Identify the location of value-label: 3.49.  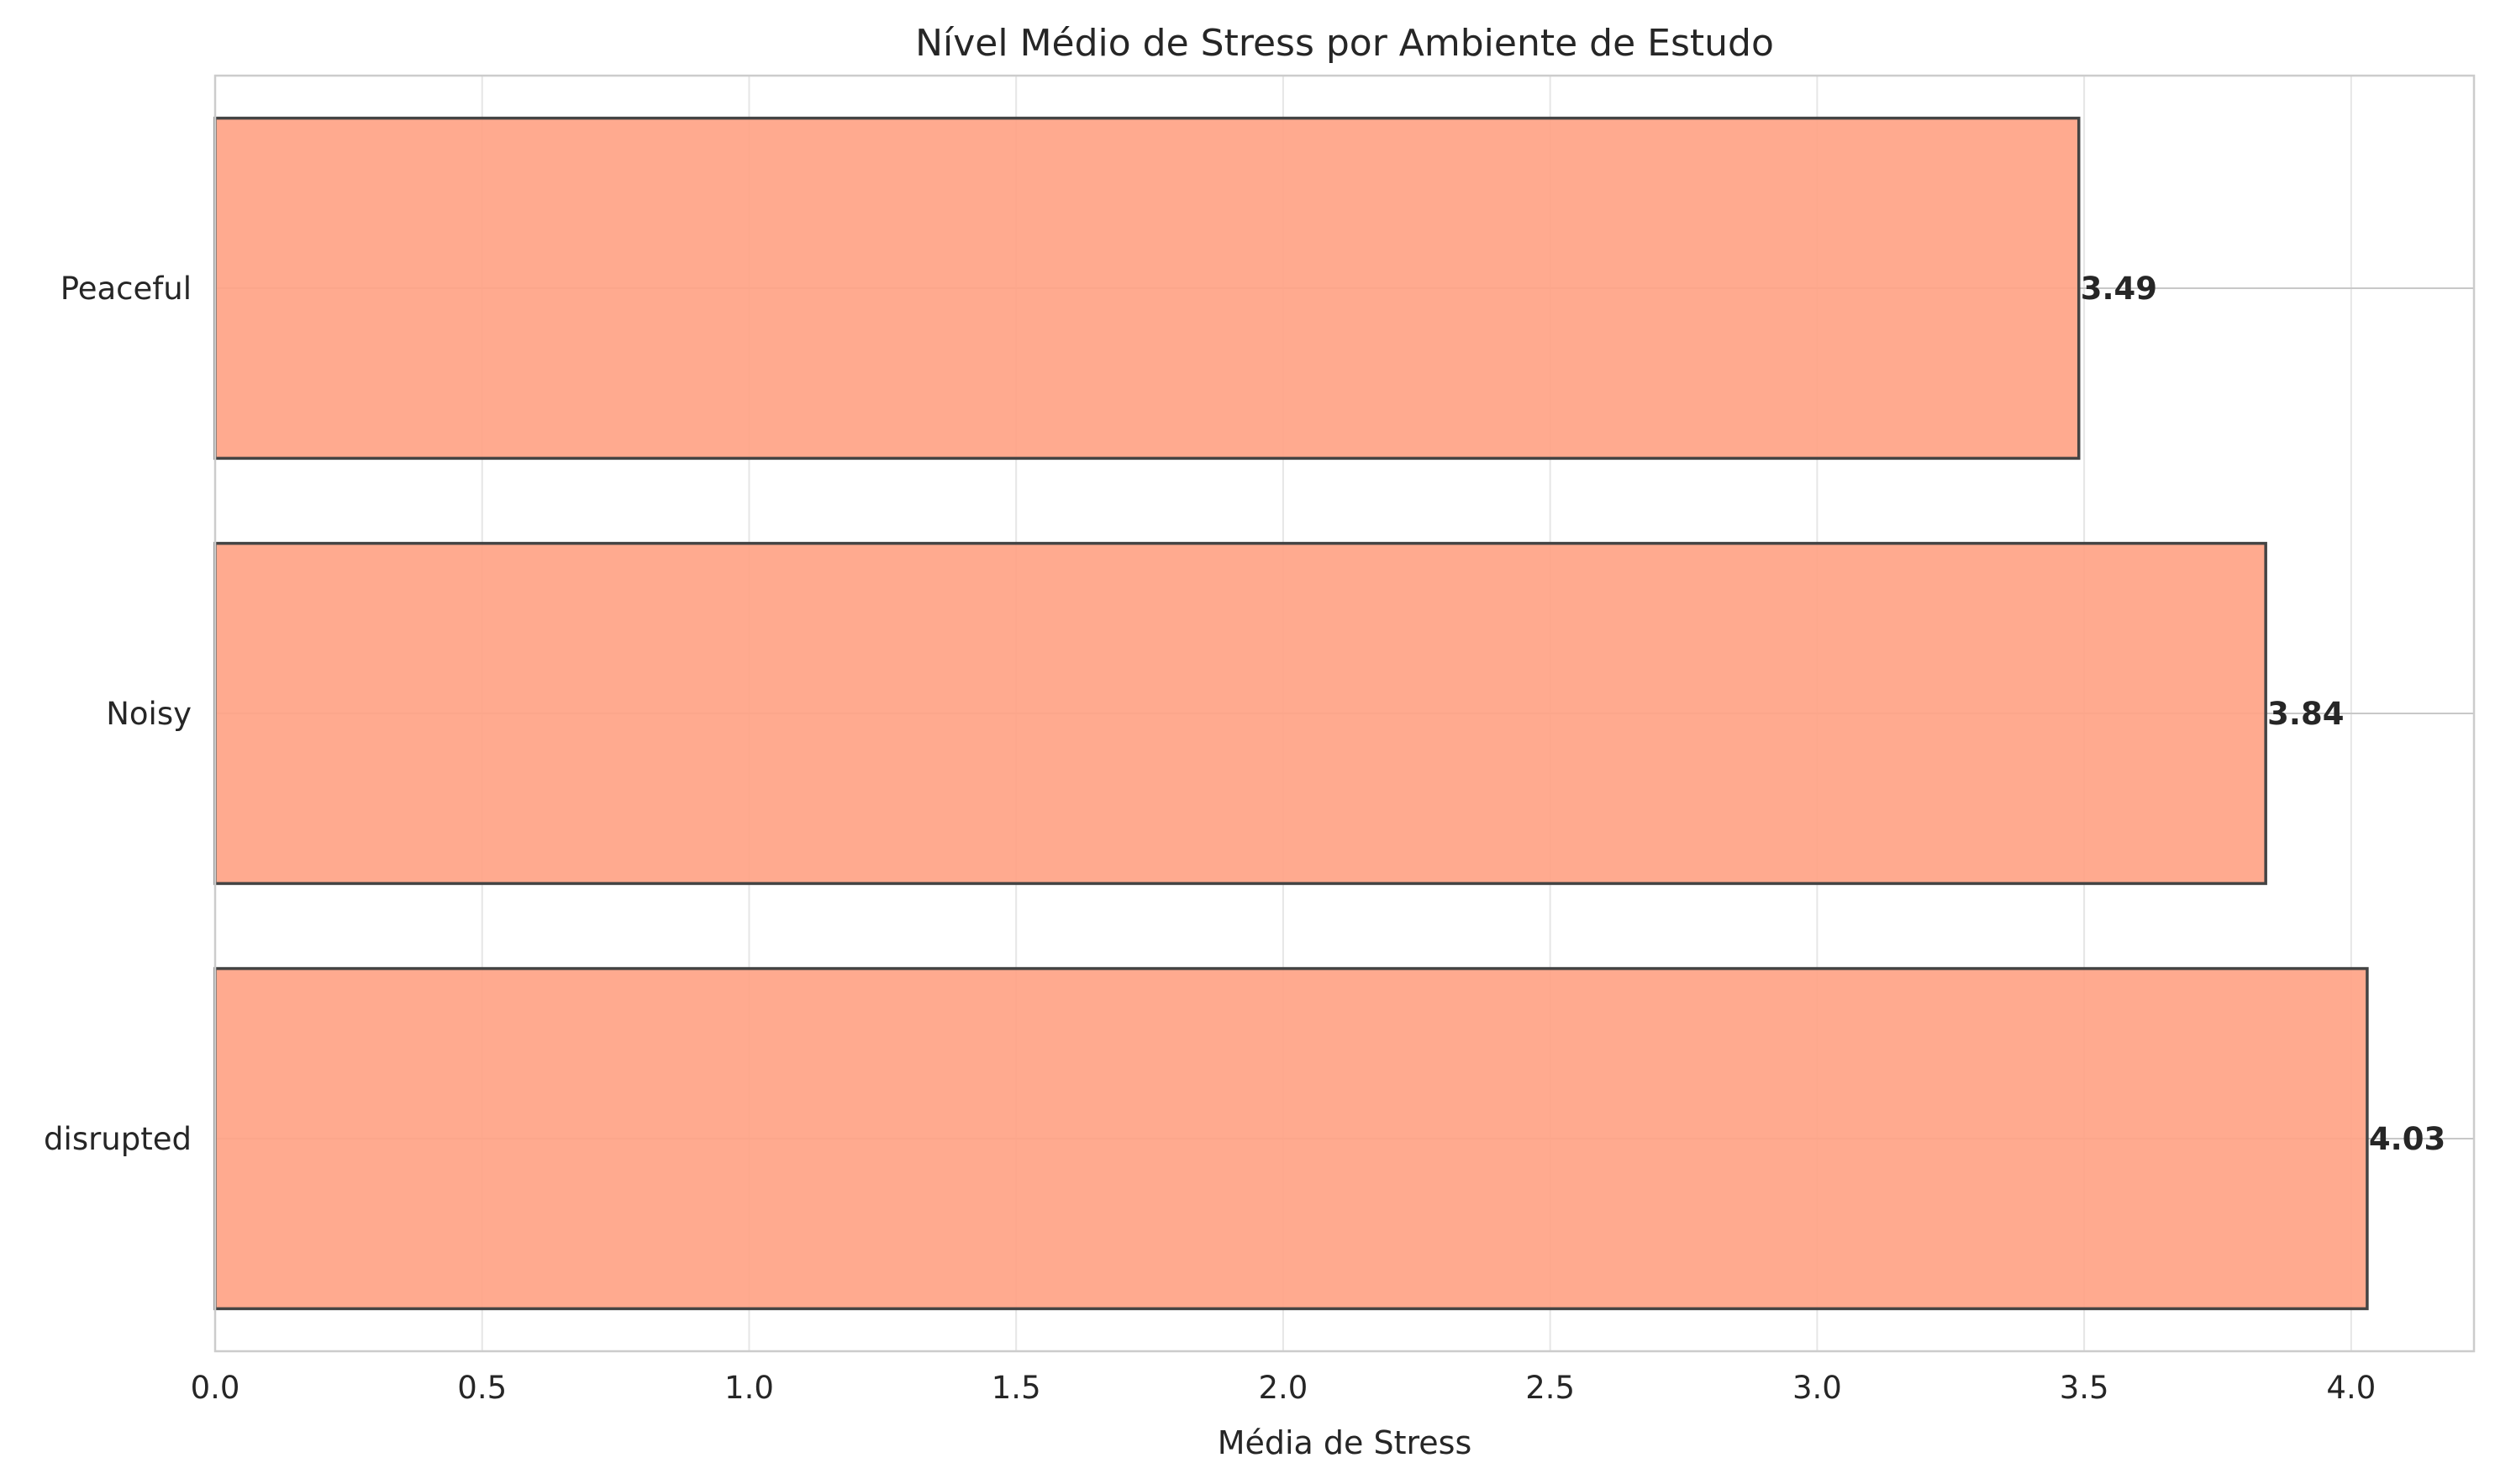
(2119, 289).